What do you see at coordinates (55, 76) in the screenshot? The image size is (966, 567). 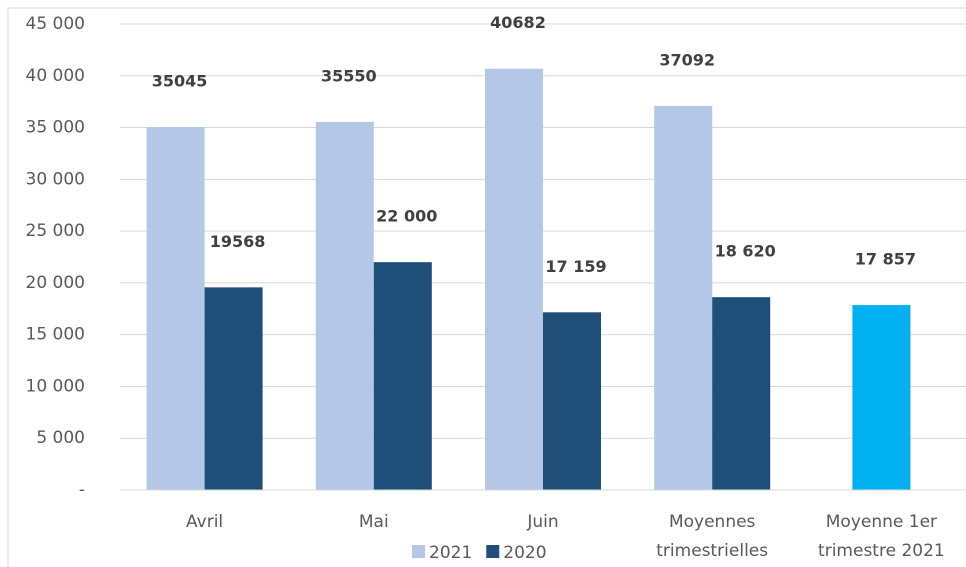 I see `y-tick-label: 40 000` at bounding box center [55, 76].